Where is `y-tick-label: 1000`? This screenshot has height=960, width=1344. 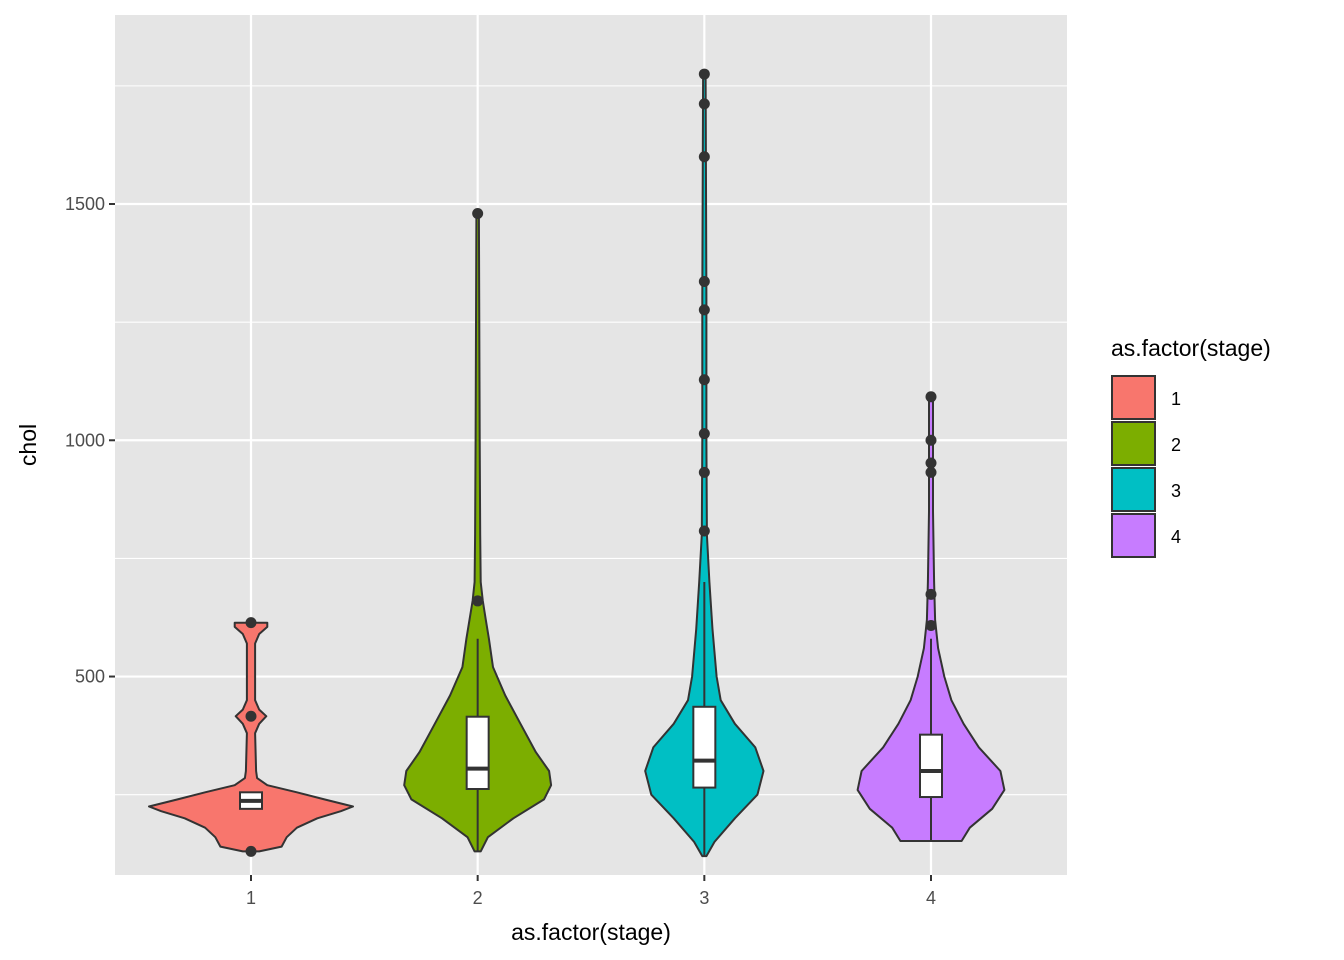
y-tick-label: 1000 is located at coordinates (85, 440).